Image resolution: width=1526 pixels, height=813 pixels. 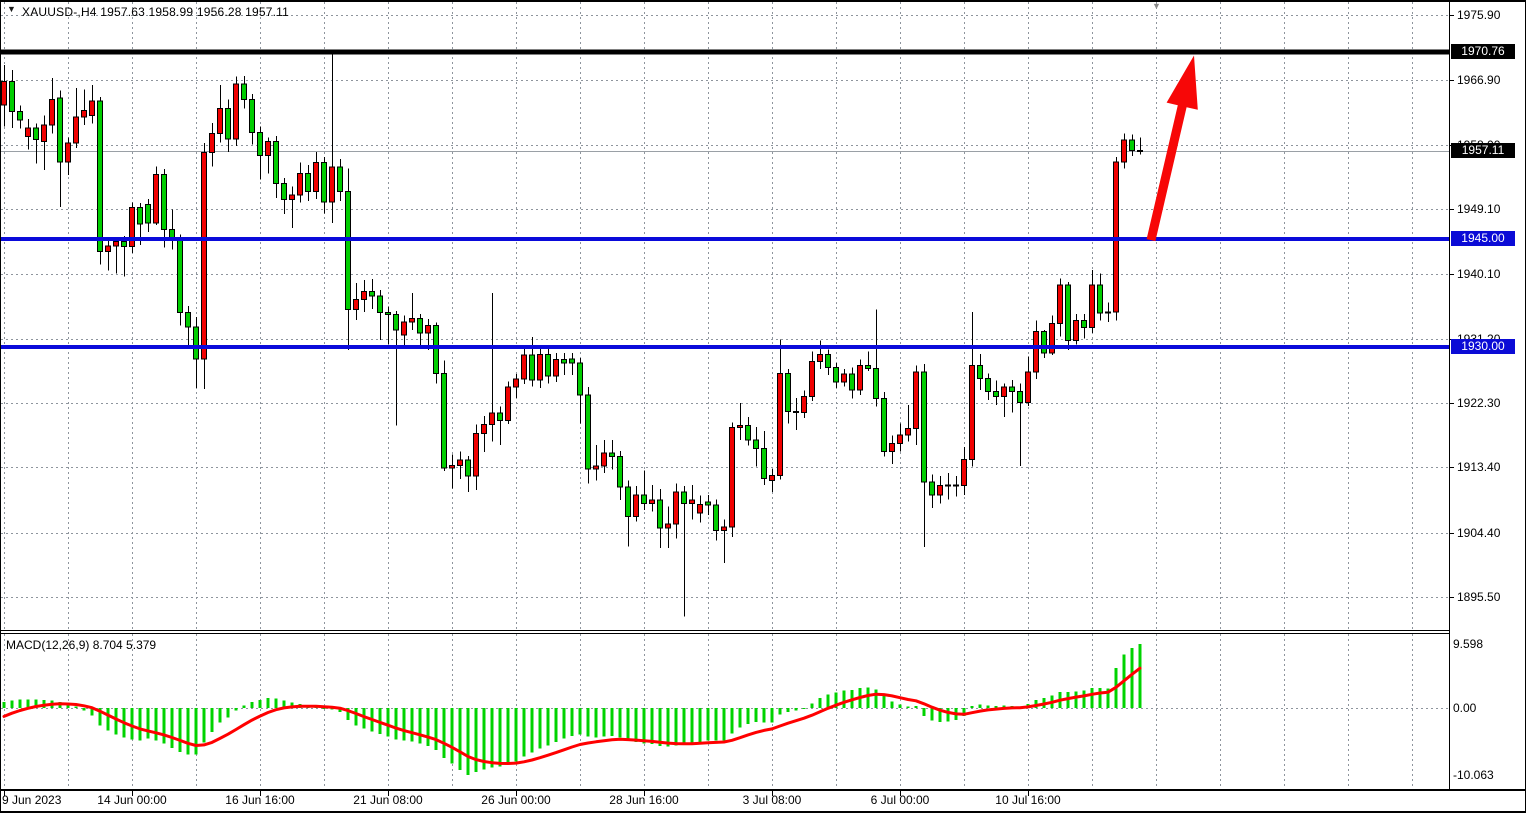 I want to click on macd-histogram, so click(x=572, y=710).